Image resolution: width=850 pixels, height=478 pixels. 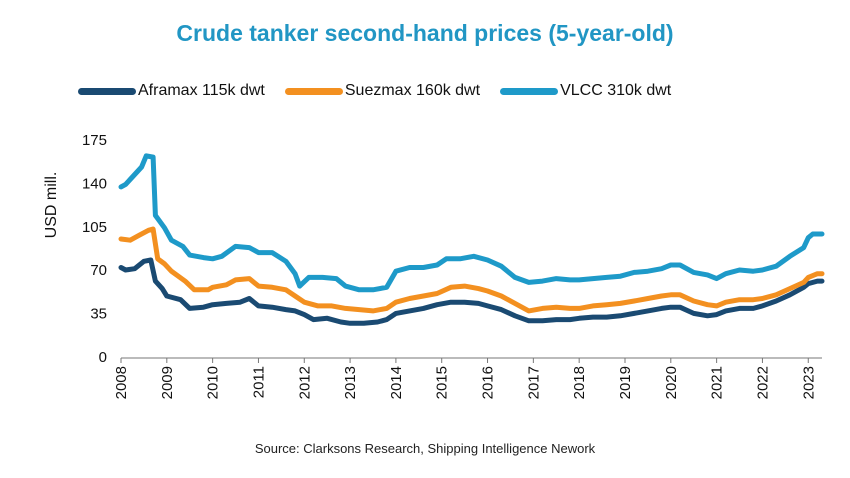 I want to click on legend-item-suezmax: Suezmax 160k dwt, so click(x=382, y=91).